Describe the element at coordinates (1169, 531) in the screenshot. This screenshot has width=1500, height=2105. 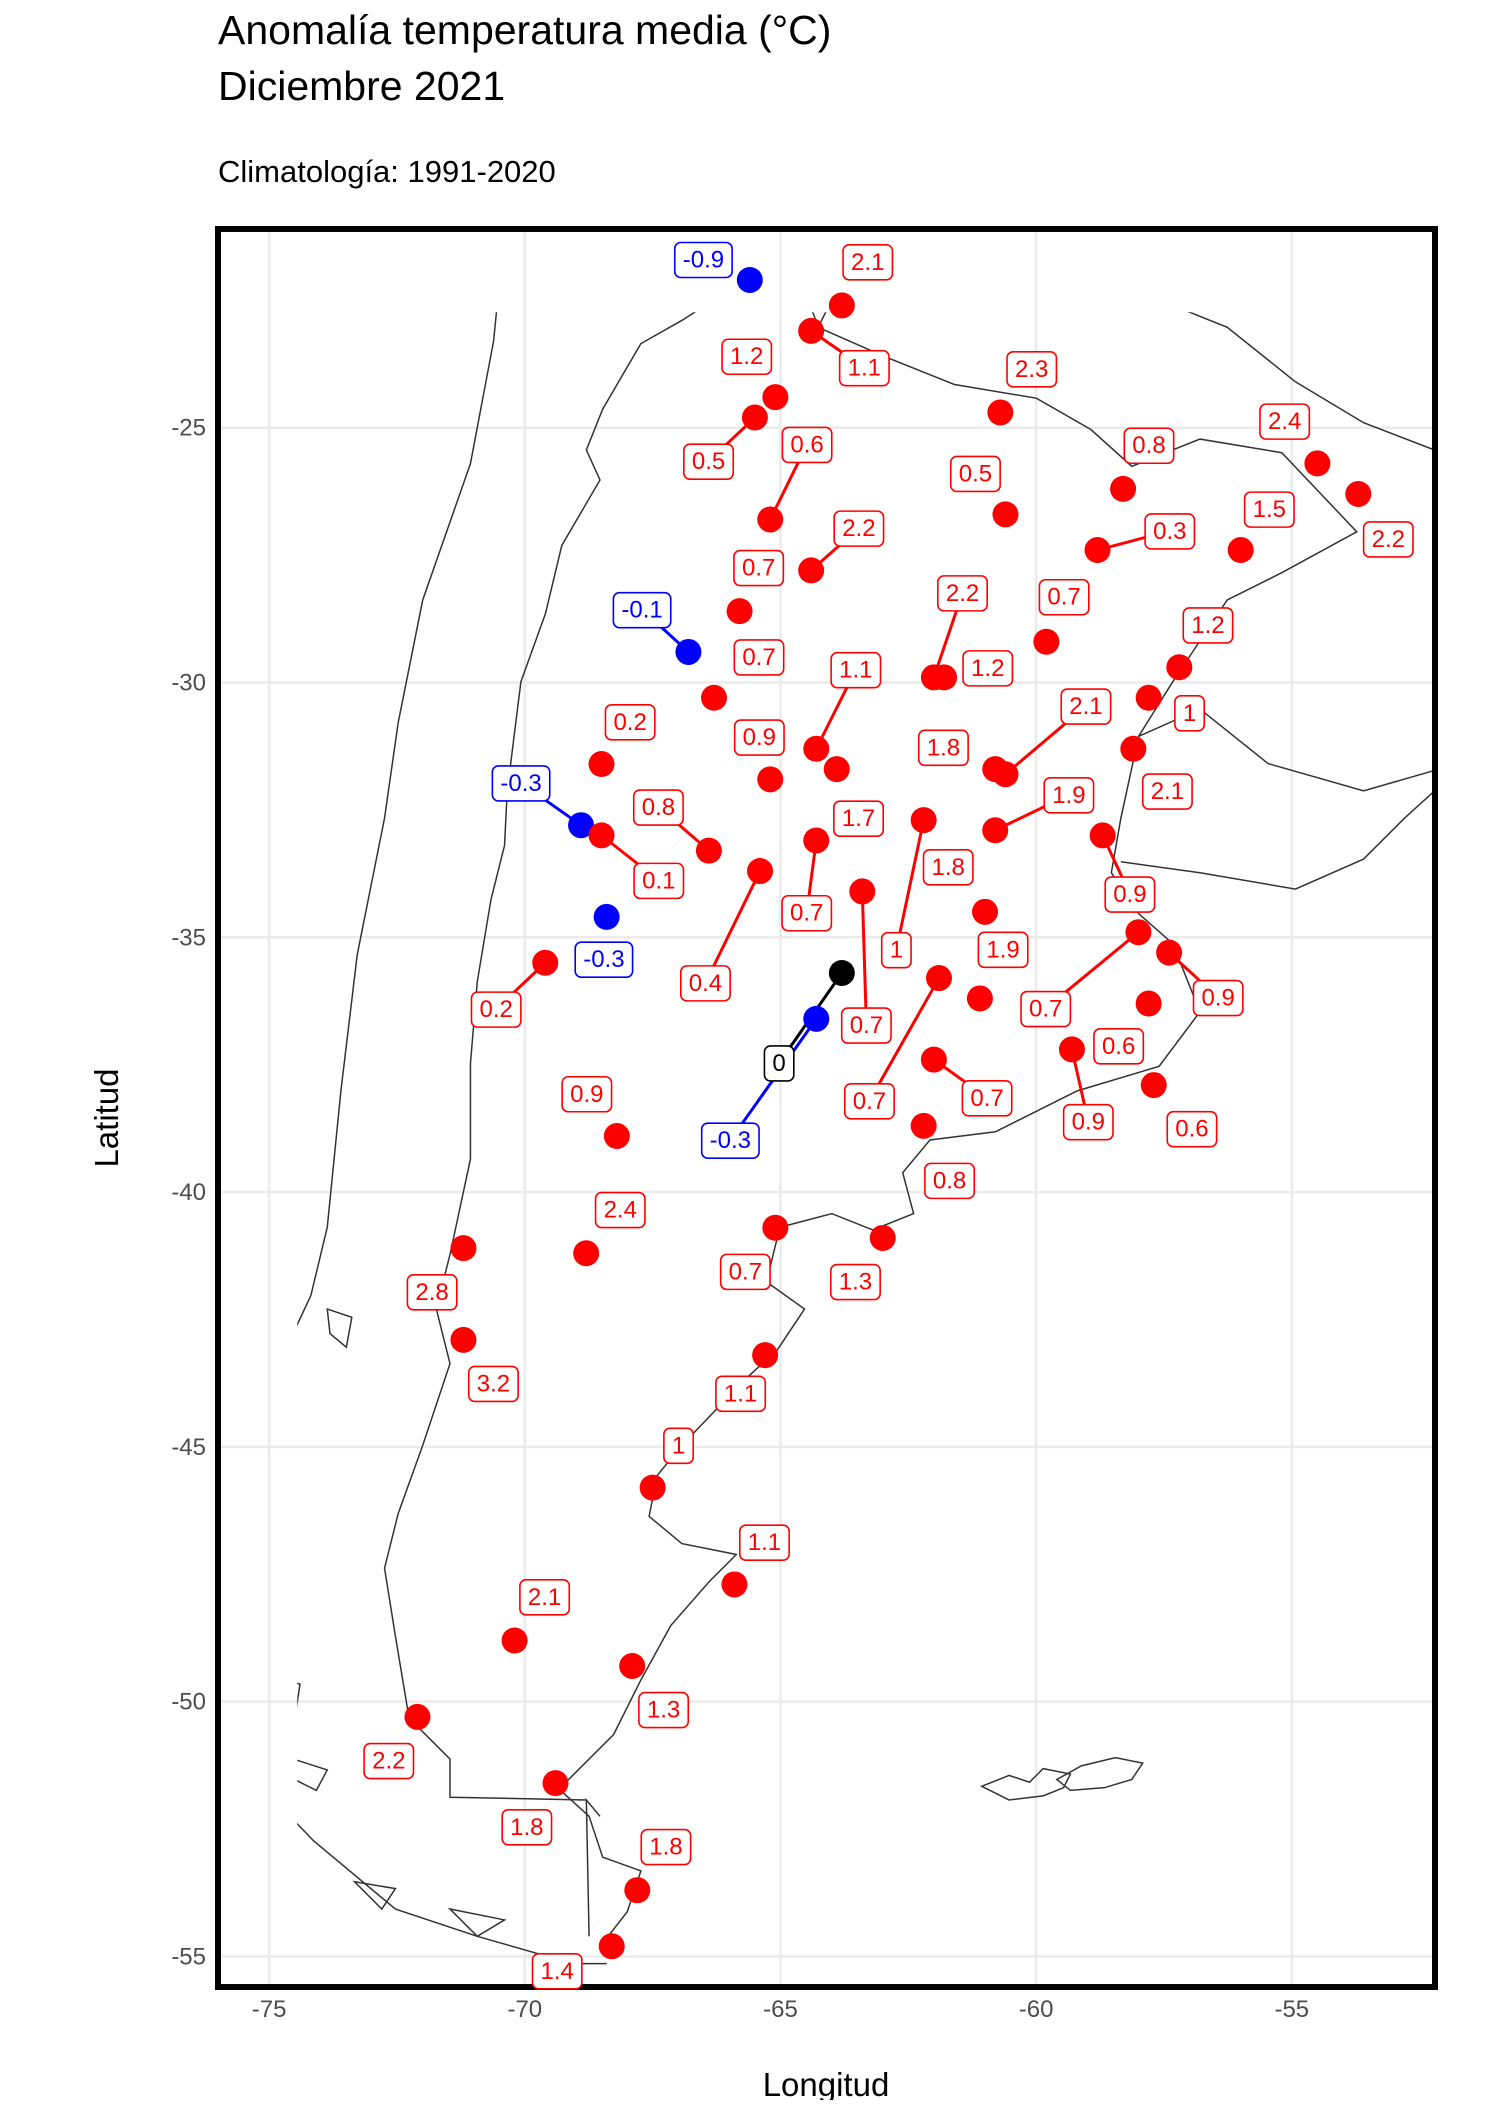
I see `label-text: 0.3` at that location.